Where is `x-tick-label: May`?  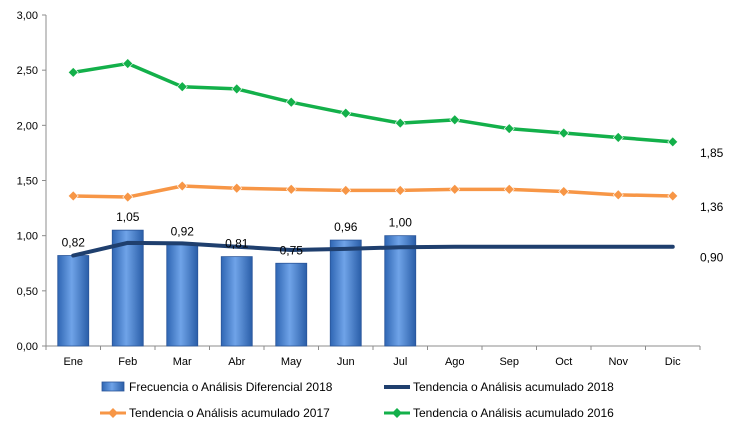
x-tick-label: May is located at coordinates (291, 362).